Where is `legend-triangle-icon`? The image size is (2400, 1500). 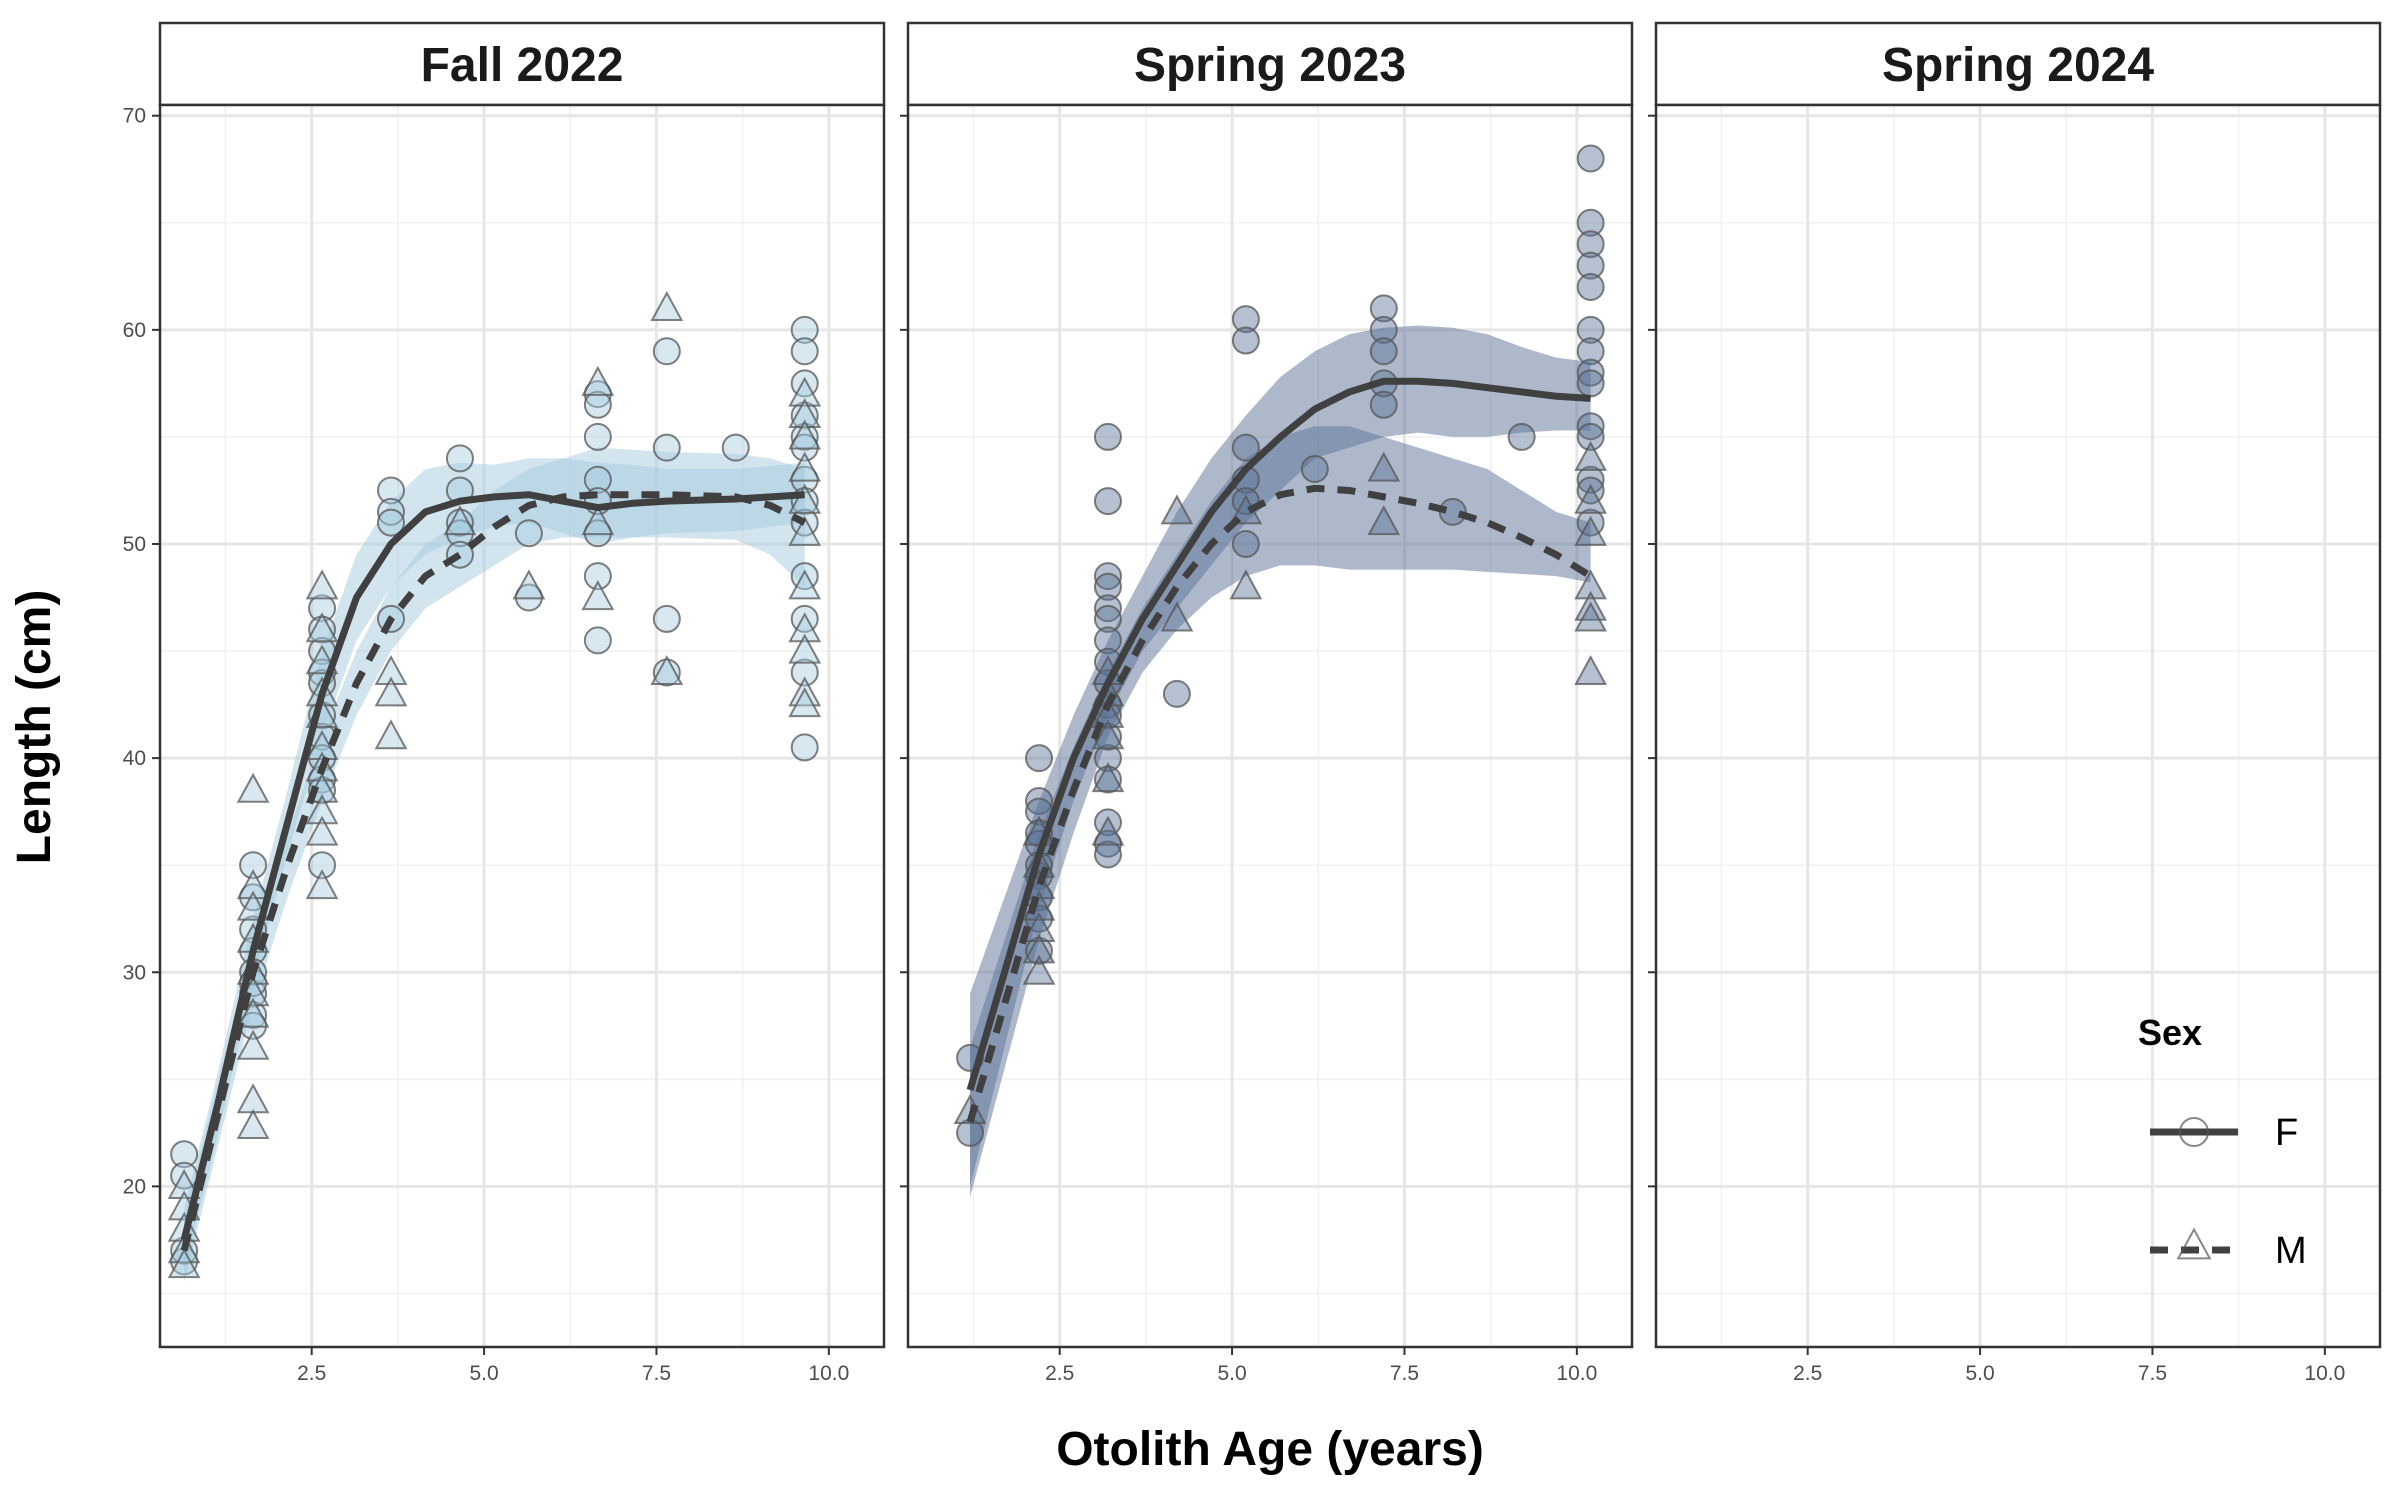
legend-triangle-icon is located at coordinates (2194, 1243).